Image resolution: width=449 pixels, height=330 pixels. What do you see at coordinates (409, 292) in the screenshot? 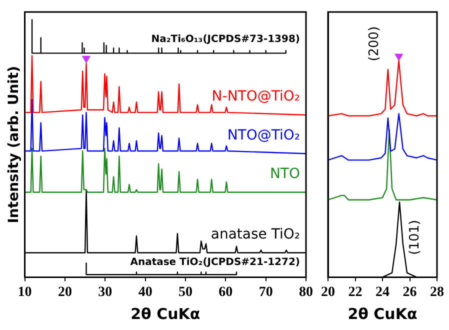
I see `x-tick-label: 26` at bounding box center [409, 292].